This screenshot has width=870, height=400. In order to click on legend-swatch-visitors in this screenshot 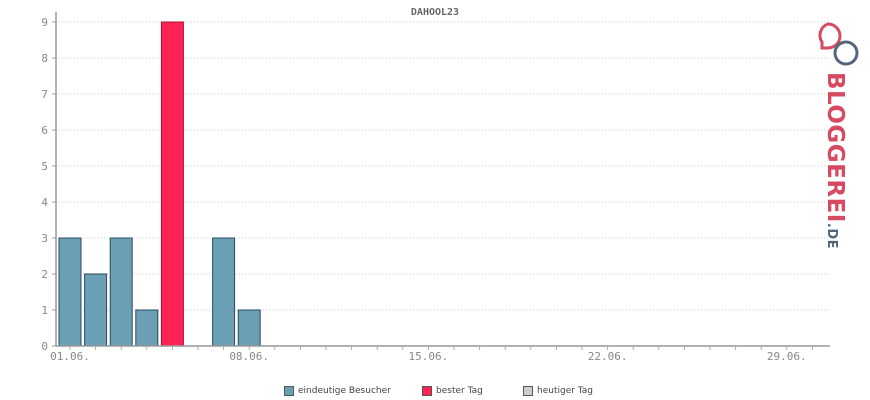, I will do `click(289, 391)`.